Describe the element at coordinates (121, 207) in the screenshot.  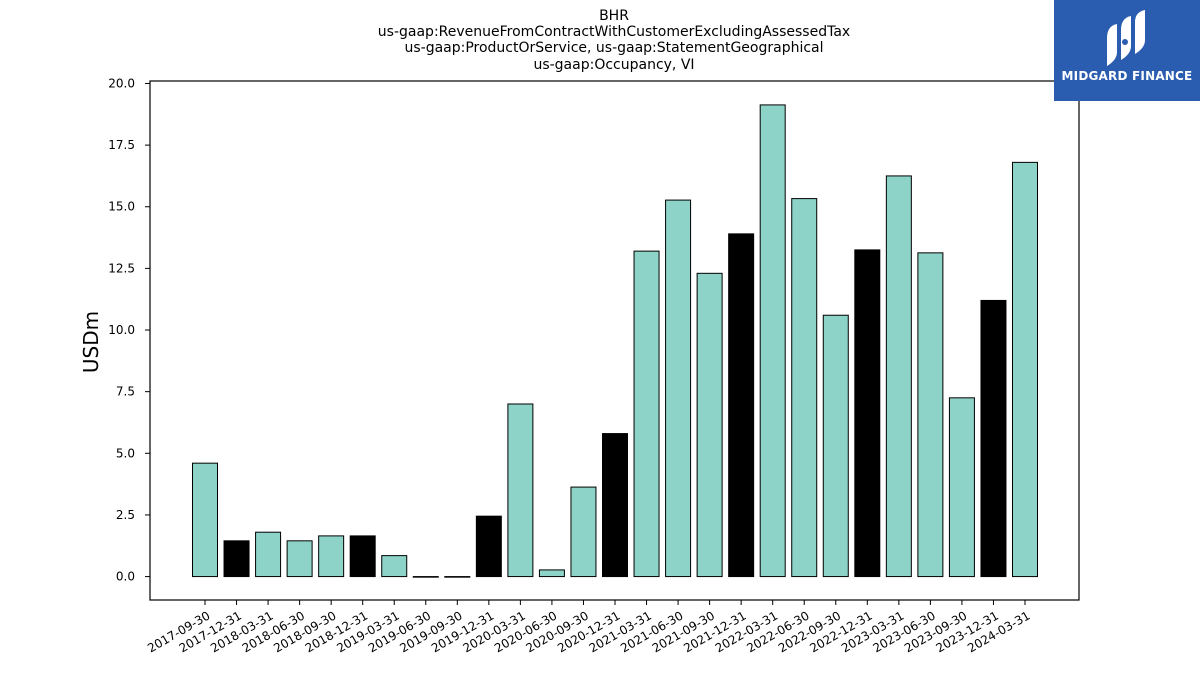
I see `y-tick-label: 15.0` at that location.